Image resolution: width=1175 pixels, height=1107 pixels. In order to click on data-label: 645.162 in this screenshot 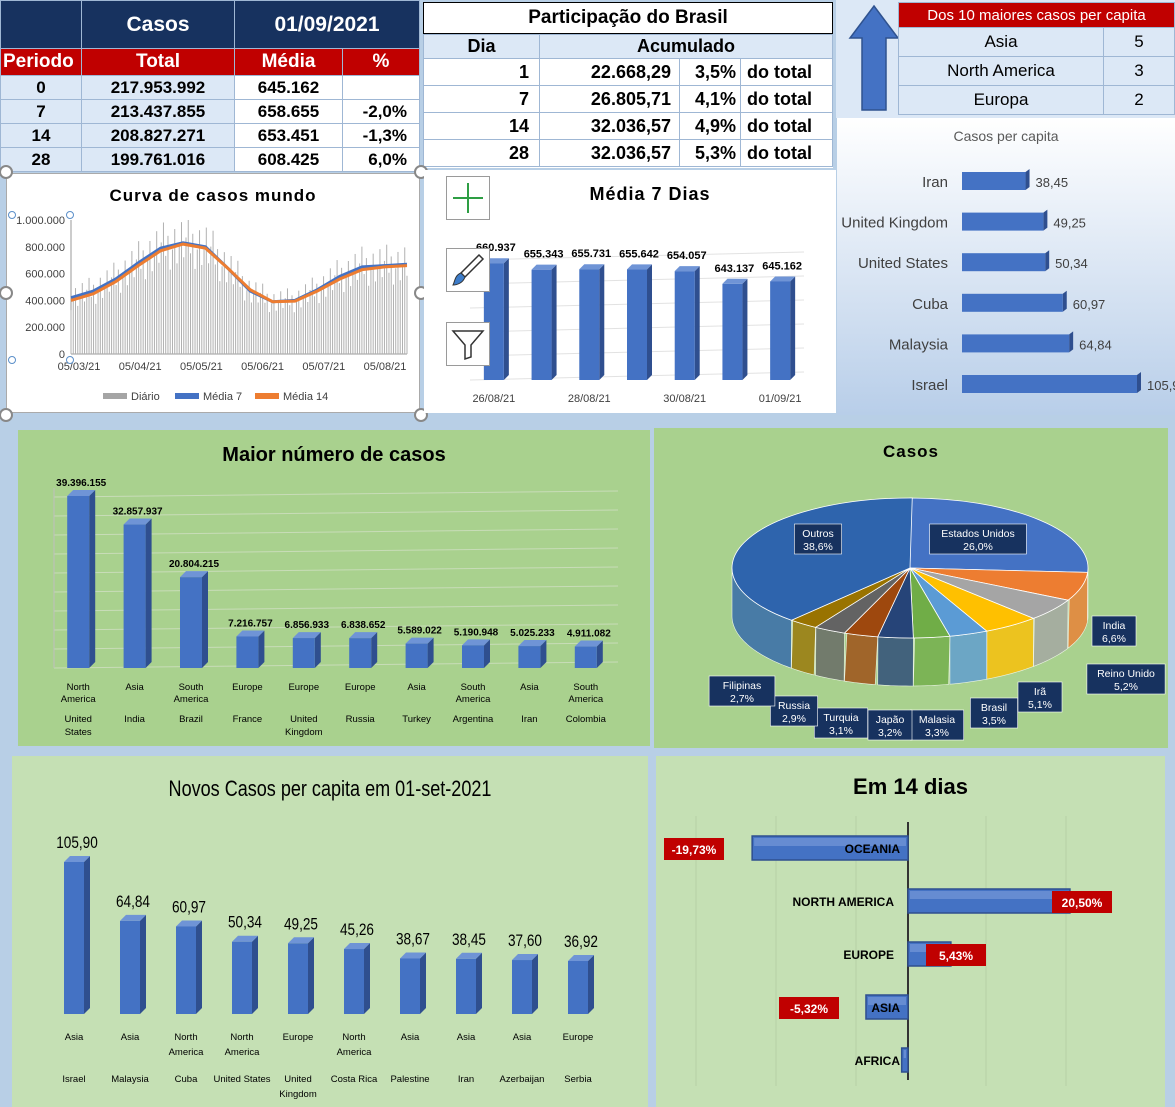, I will do `click(782, 266)`.